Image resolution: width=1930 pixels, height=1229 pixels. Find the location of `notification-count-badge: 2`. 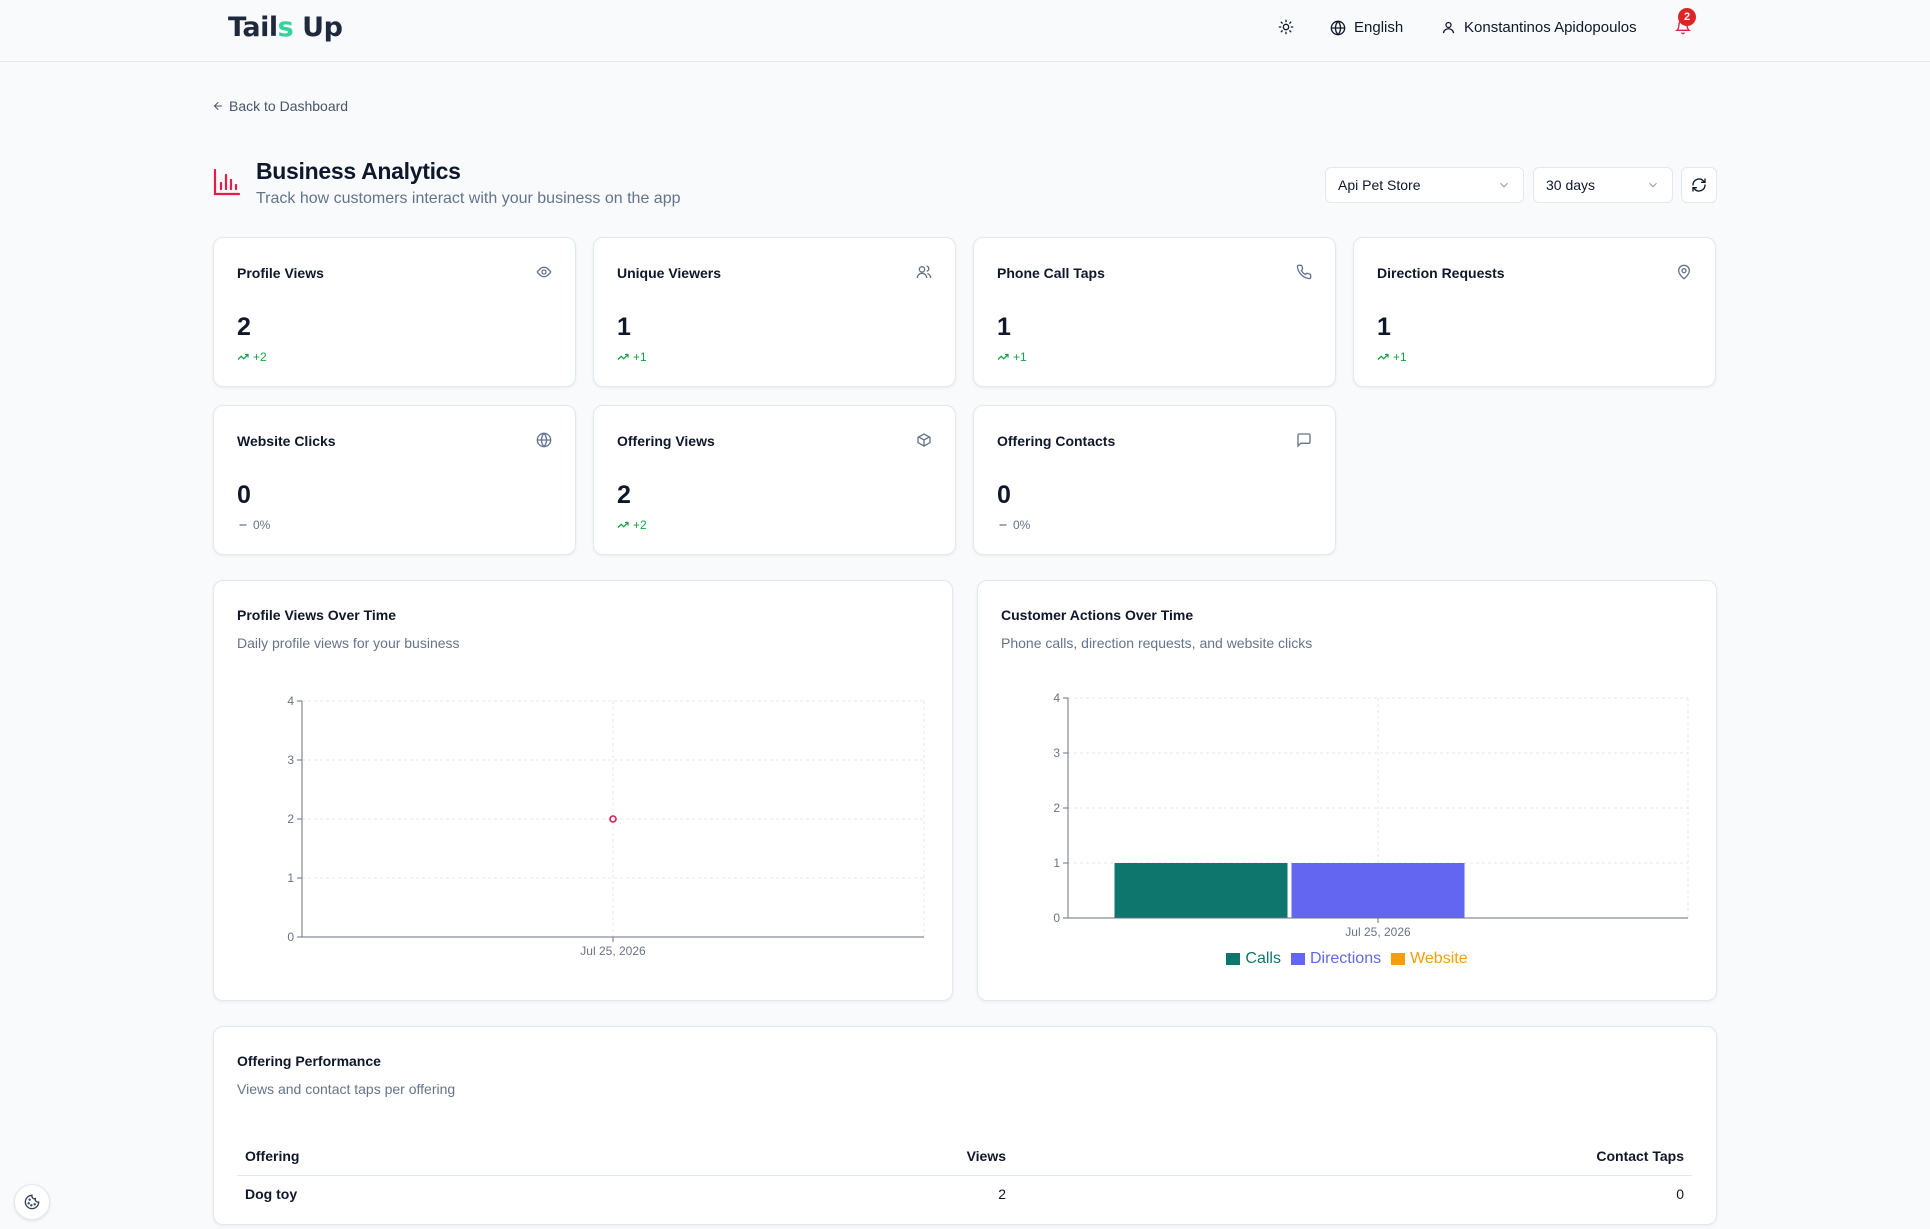

notification-count-badge: 2 is located at coordinates (1687, 17).